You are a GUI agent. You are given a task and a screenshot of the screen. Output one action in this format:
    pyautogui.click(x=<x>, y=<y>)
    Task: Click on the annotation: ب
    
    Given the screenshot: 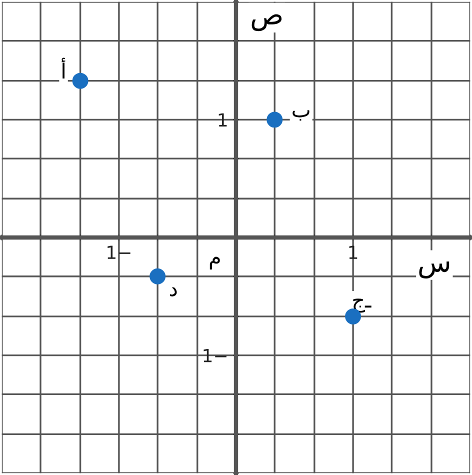 What is the action you would take?
    pyautogui.click(x=301, y=115)
    